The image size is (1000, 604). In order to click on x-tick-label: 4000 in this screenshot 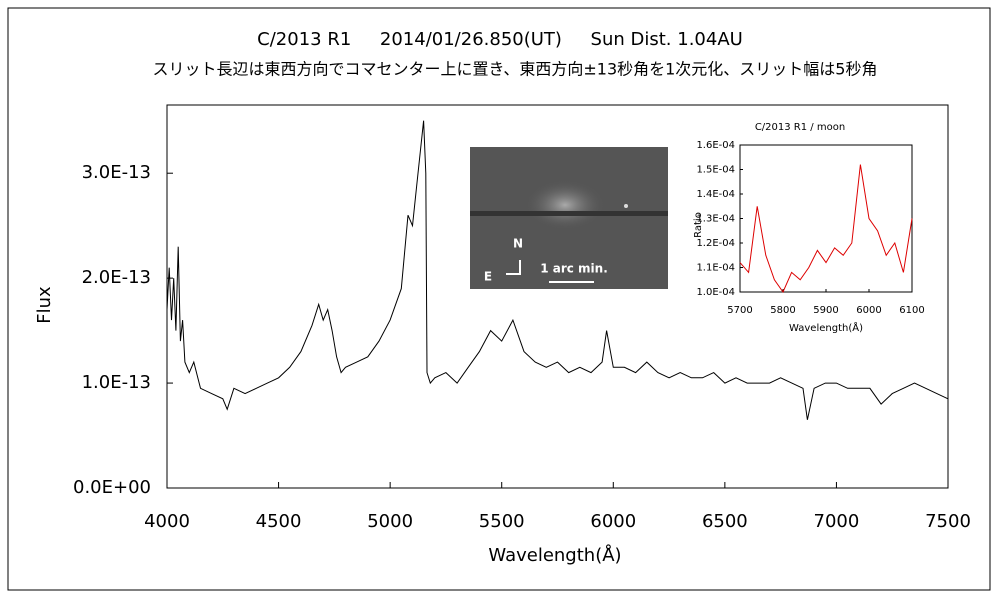, I will do `click(167, 521)`.